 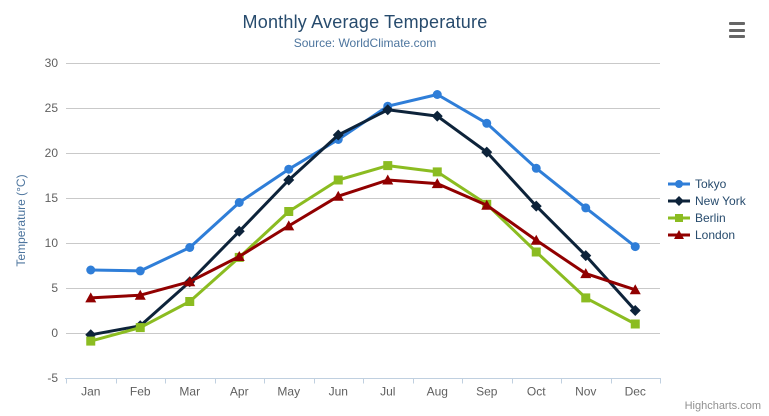 I want to click on x-axis-label: Jul, so click(x=387, y=392).